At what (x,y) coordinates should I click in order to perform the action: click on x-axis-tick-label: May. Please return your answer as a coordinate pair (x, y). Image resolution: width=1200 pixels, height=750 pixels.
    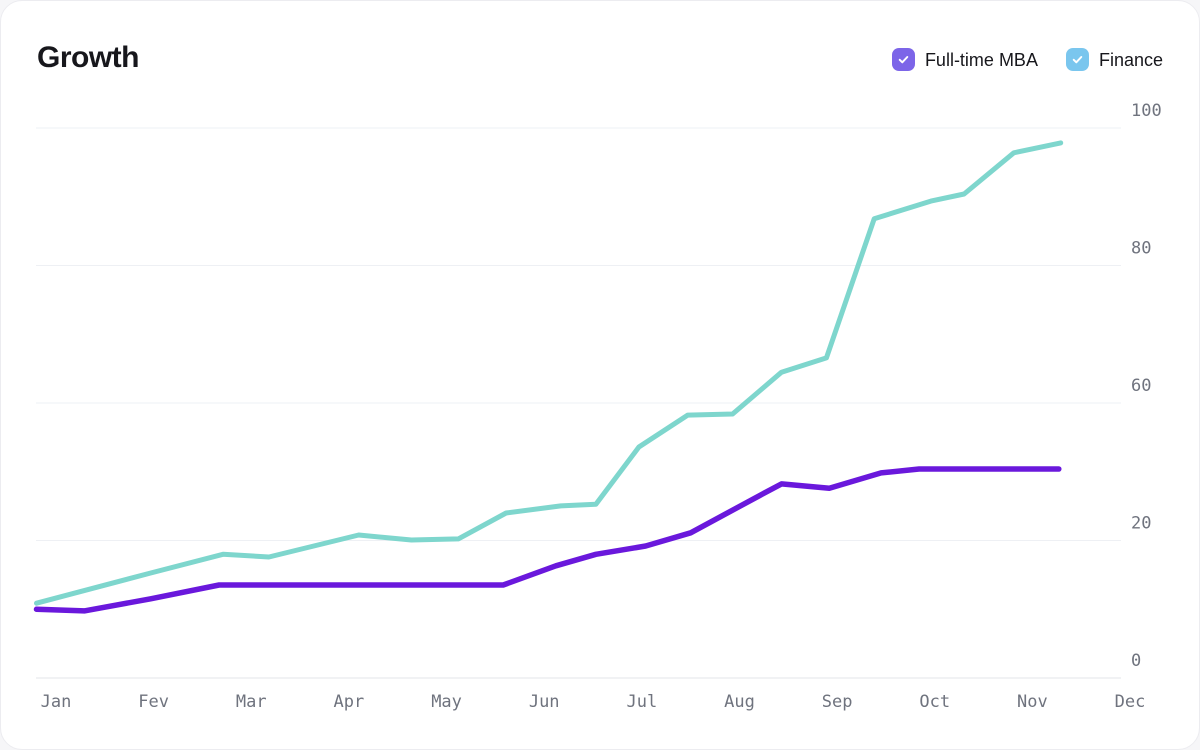
    Looking at the image, I should click on (446, 702).